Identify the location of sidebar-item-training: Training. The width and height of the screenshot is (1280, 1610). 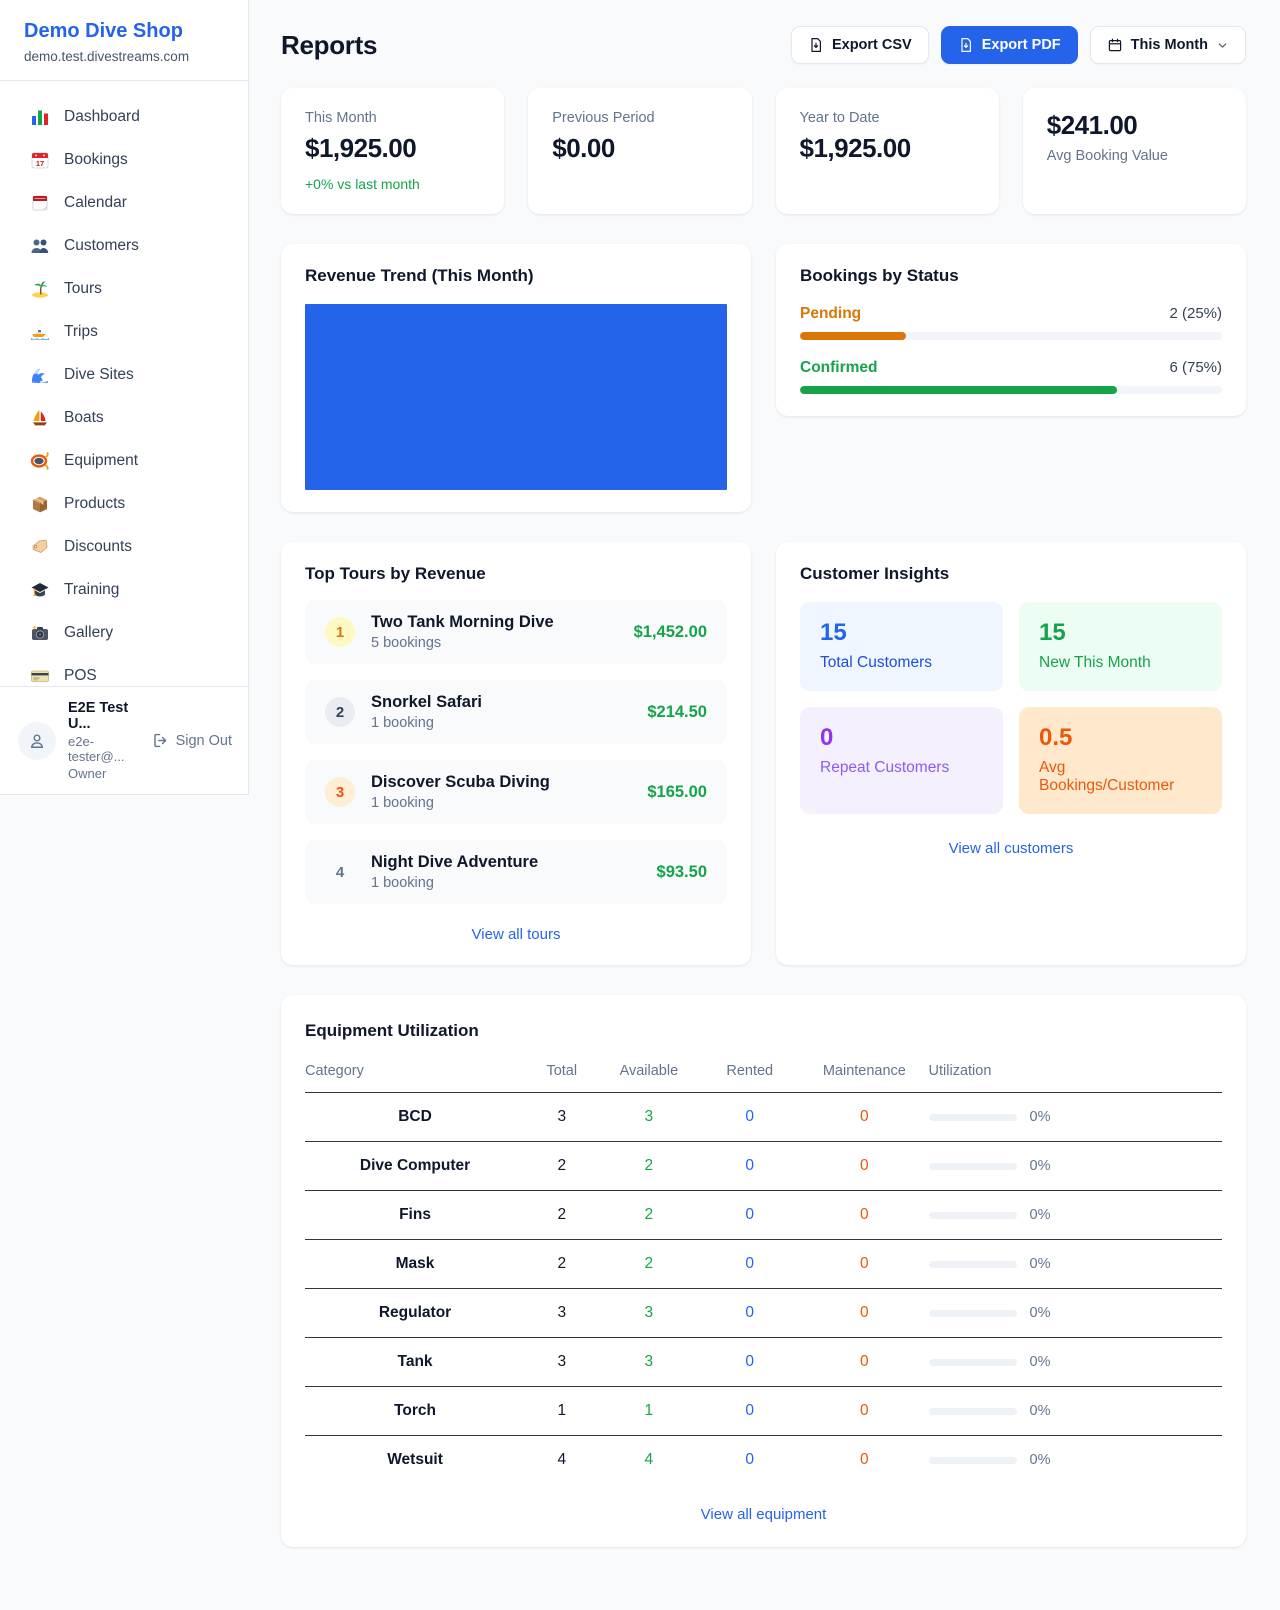
(124, 590).